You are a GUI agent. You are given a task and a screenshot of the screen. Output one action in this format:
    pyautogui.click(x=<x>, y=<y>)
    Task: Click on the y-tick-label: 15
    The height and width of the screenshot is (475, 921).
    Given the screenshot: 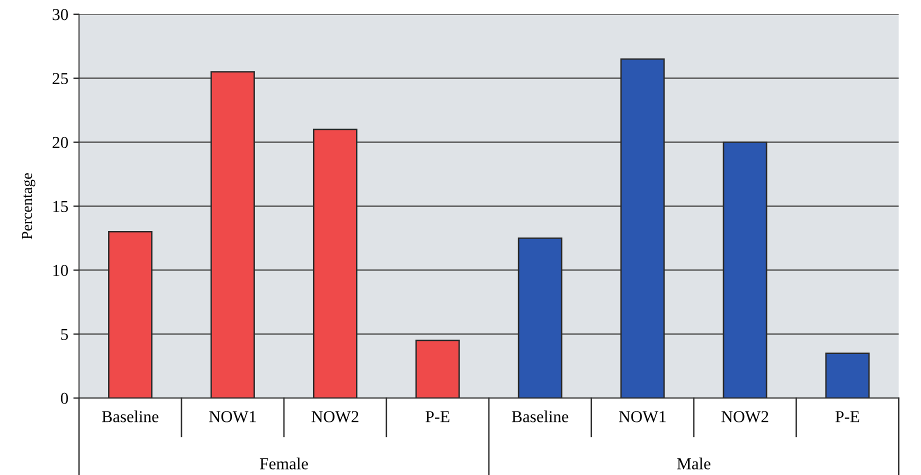 What is the action you would take?
    pyautogui.click(x=60, y=206)
    